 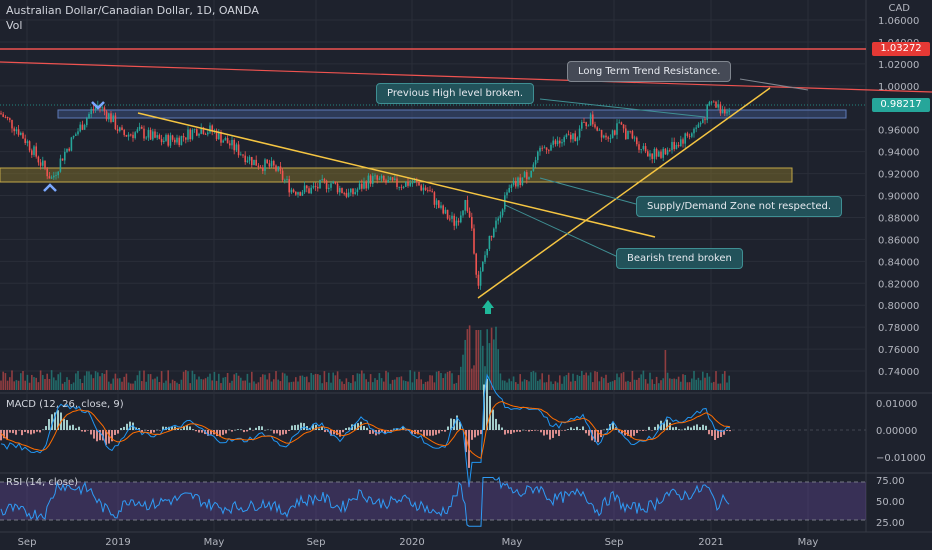 What do you see at coordinates (898, 262) in the screenshot?
I see `price-tick: 0.84000` at bounding box center [898, 262].